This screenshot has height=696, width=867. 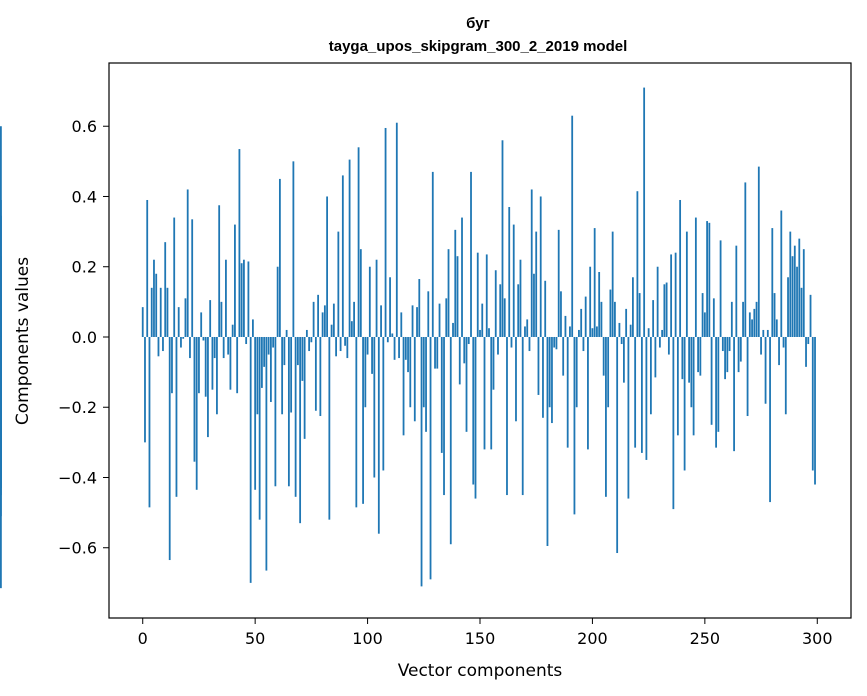 What do you see at coordinates (84, 267) in the screenshot?
I see `y-tick-label: 0.2` at bounding box center [84, 267].